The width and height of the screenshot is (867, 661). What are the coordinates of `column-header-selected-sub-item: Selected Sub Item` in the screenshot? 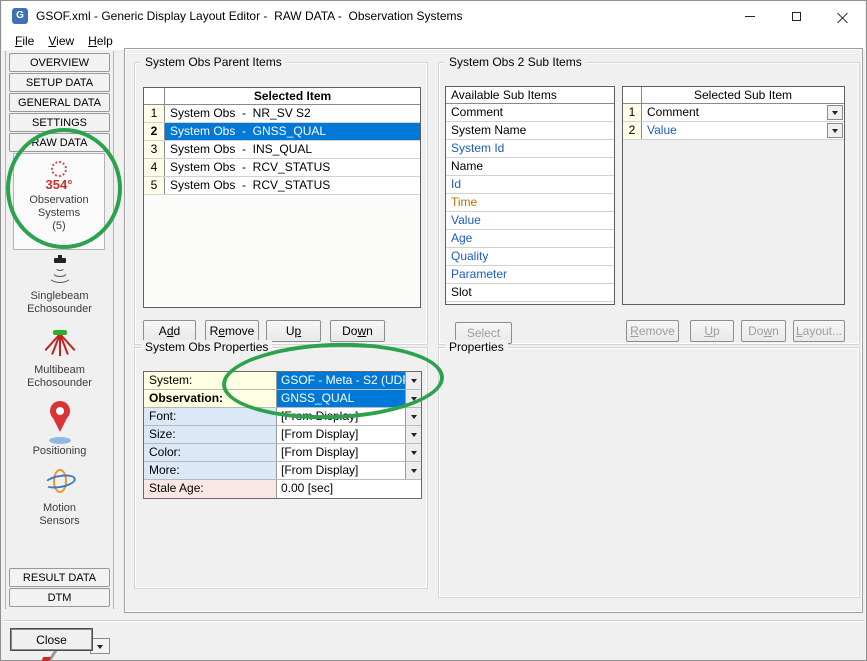 It's located at (743, 95).